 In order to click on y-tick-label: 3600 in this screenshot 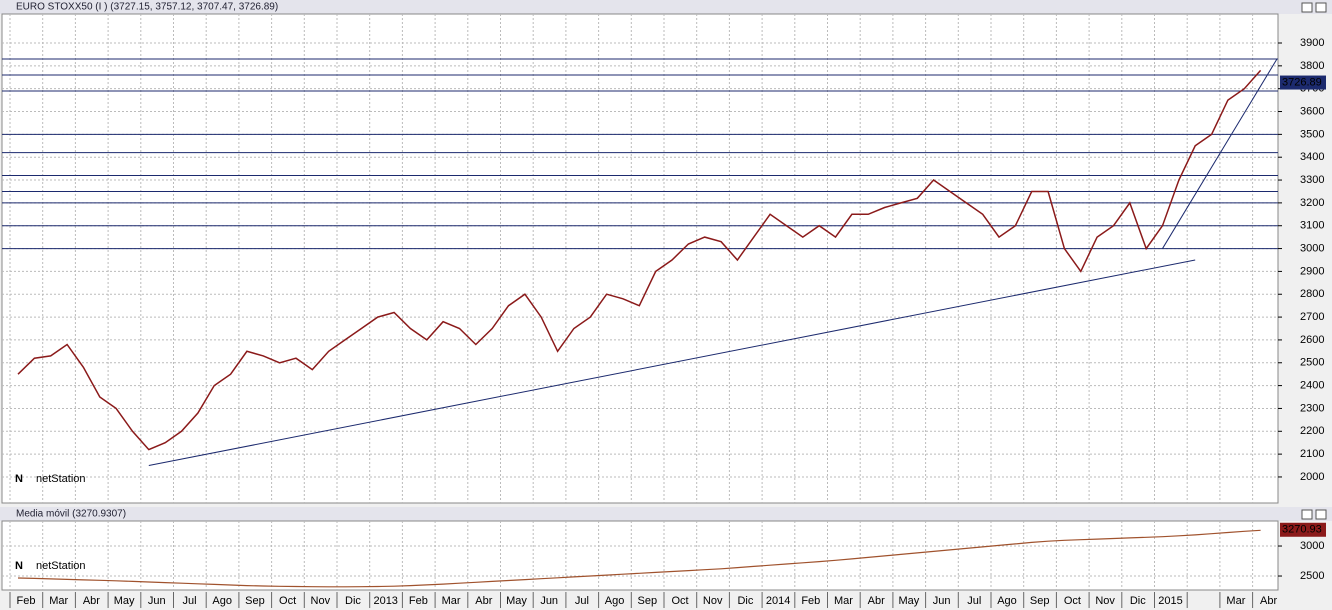, I will do `click(1312, 111)`.